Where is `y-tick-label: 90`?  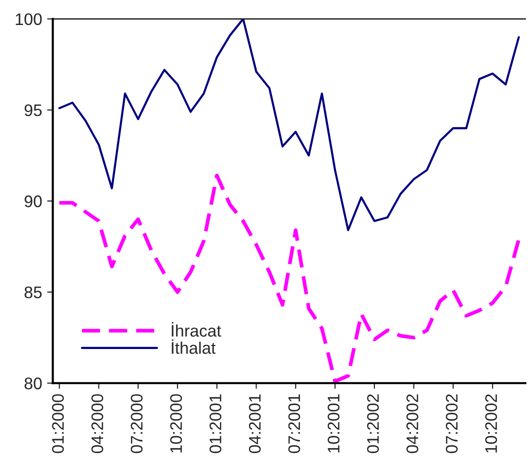
y-tick-label: 90 is located at coordinates (33, 201).